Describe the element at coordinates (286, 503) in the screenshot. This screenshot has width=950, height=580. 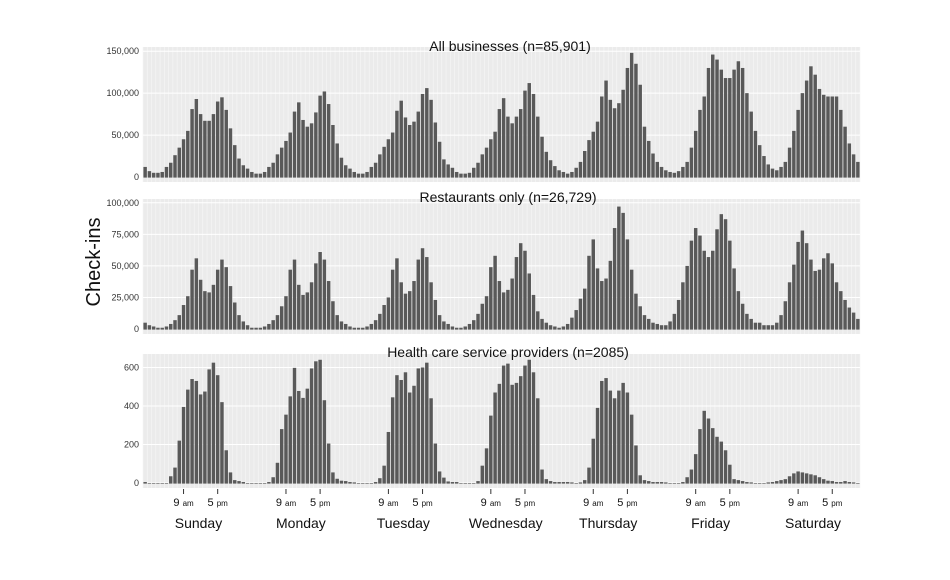
I see `x-tick-label: 9 am` at that location.